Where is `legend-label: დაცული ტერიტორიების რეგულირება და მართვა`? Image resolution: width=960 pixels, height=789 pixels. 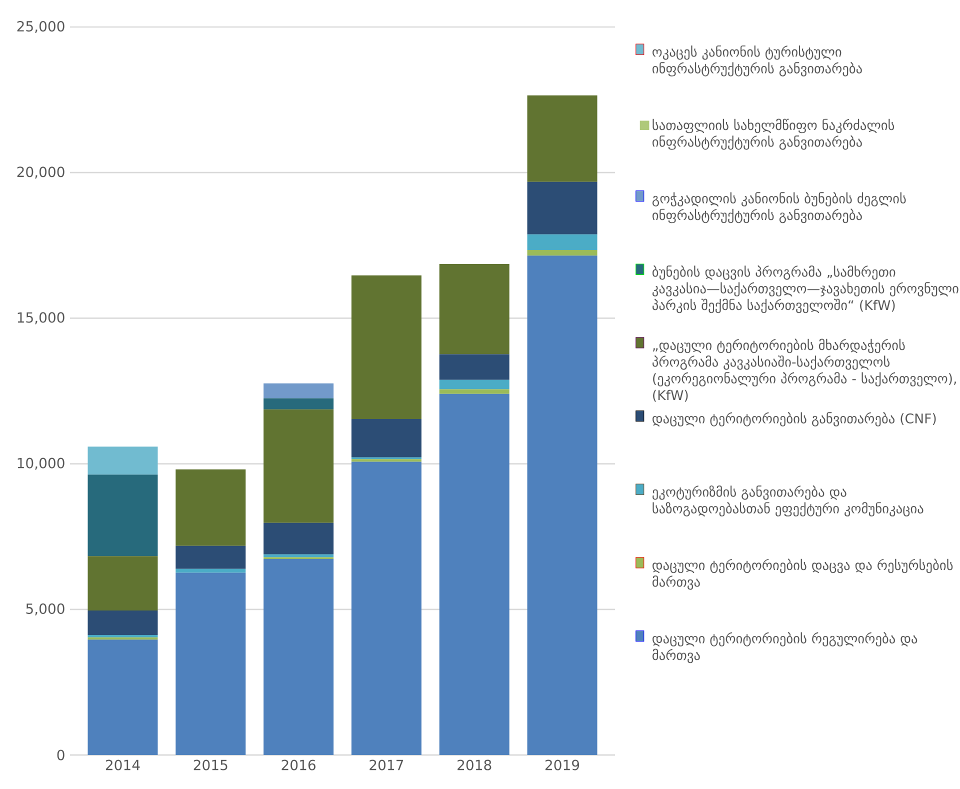
legend-label: დაცული ტერიტორიების რეგულირება და მართვა is located at coordinates (785, 648).